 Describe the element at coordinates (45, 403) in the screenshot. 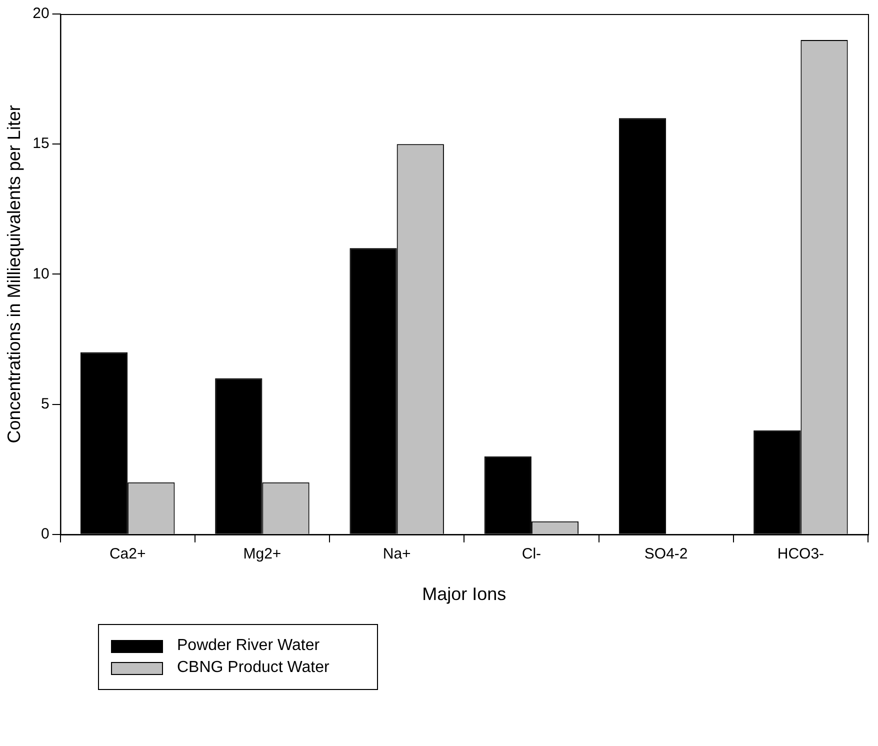

I see `y-tick-label: 5` at that location.